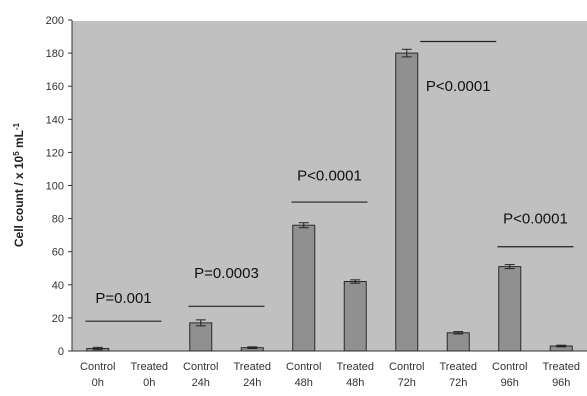  I want to click on y-tick-label: 60, so click(58, 253).